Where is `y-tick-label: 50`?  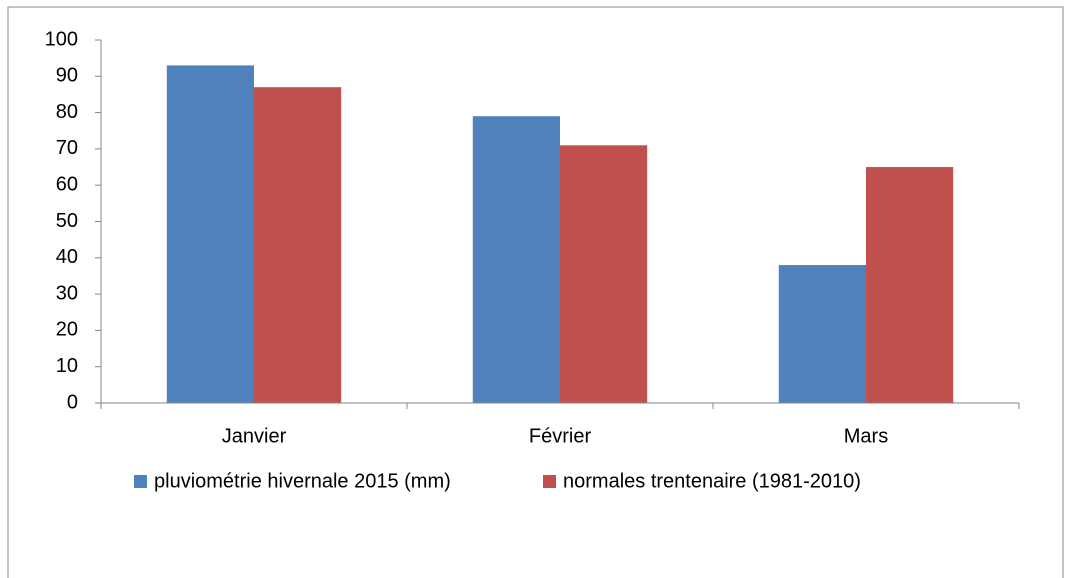 y-tick-label: 50 is located at coordinates (67, 221).